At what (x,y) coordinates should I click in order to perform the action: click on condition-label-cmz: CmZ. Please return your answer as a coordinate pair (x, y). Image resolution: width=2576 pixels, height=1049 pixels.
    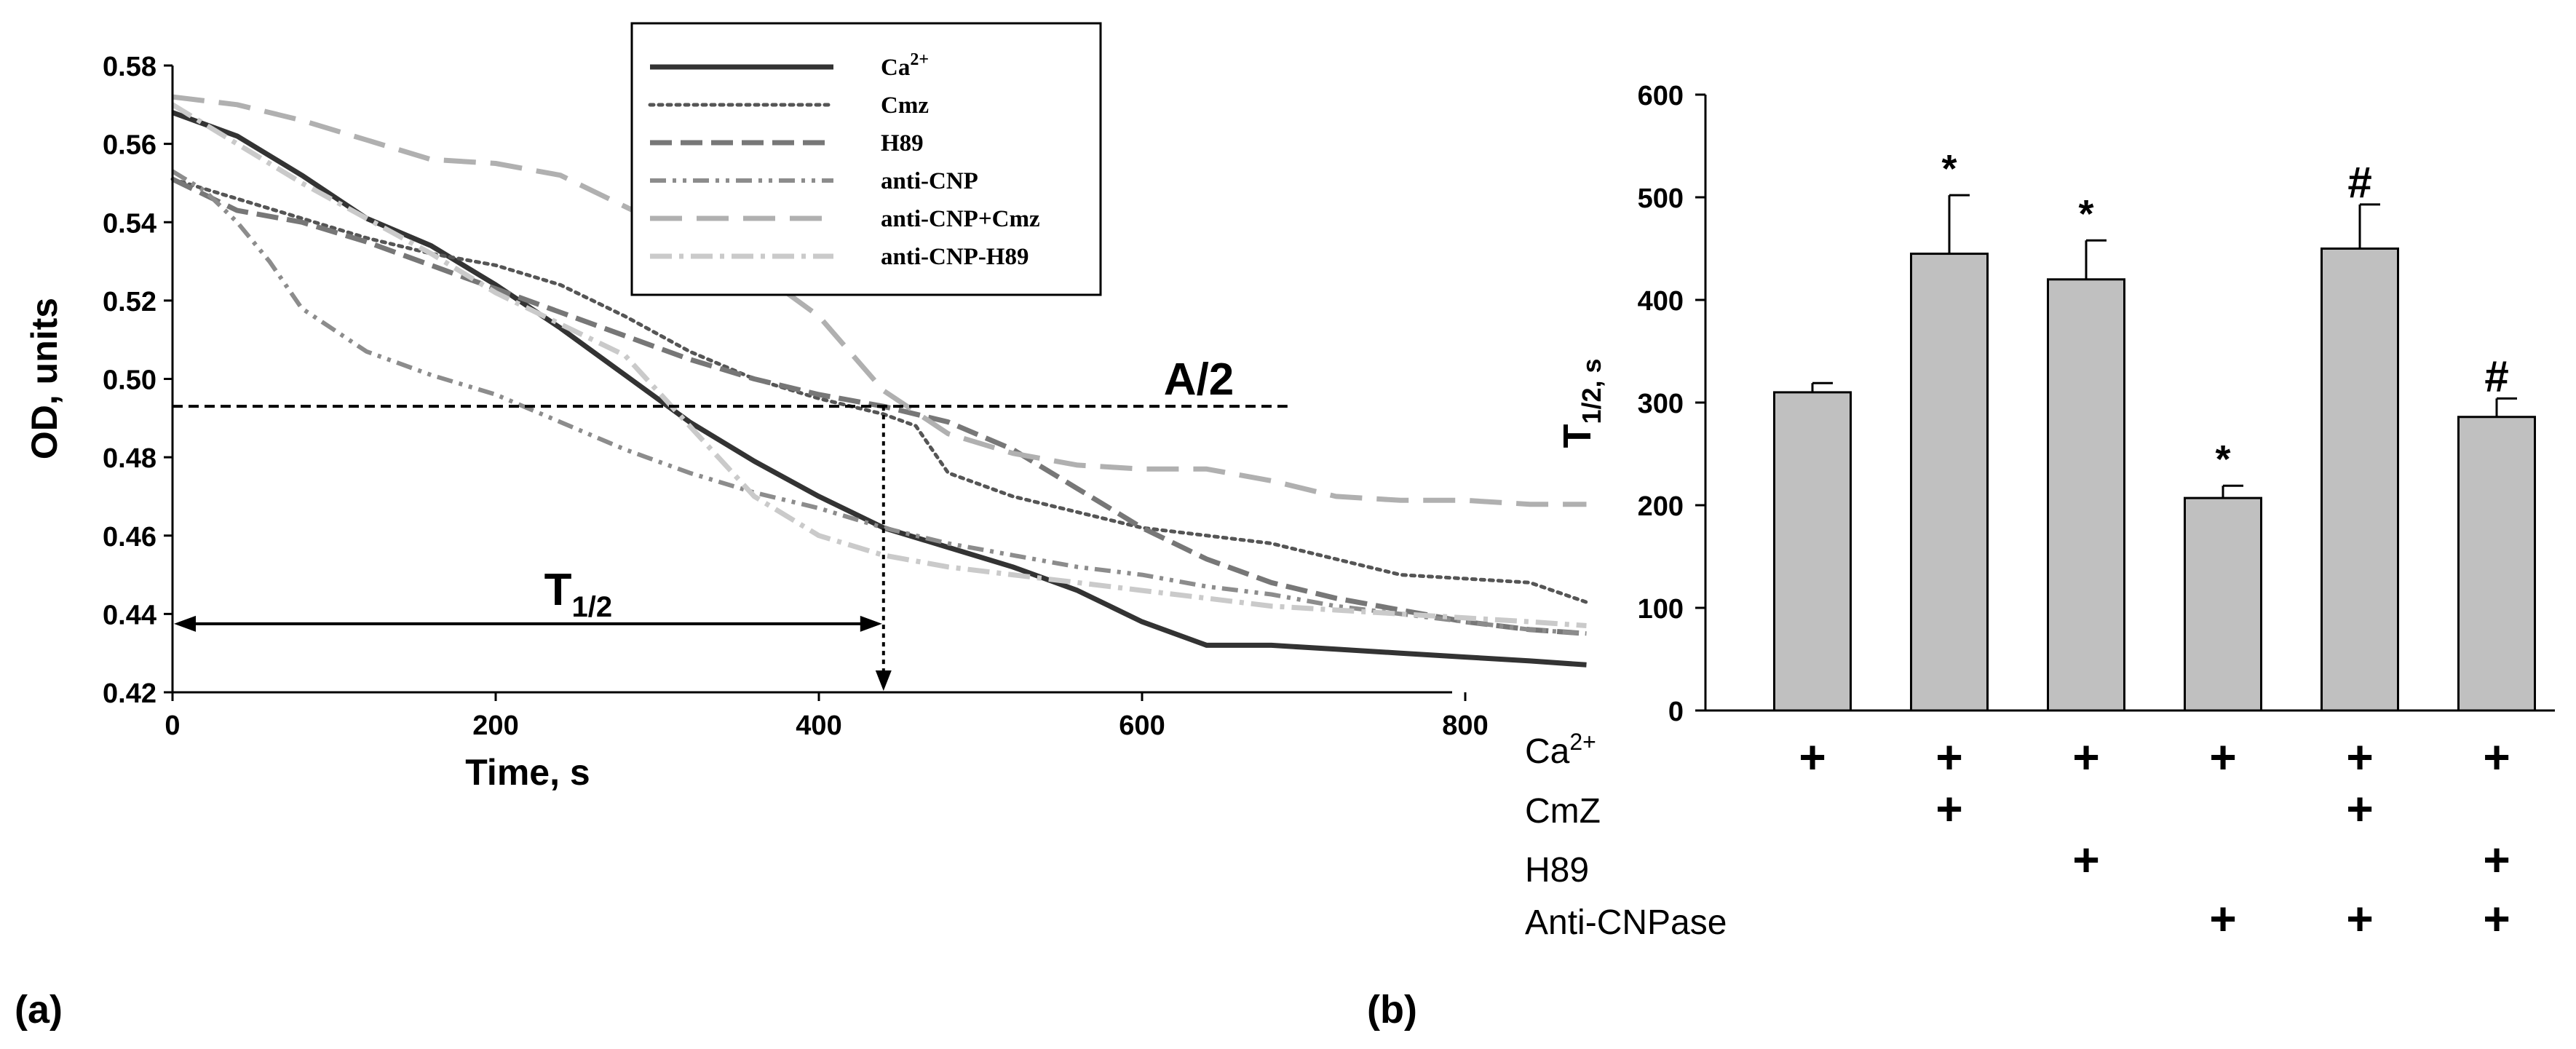
    Looking at the image, I should click on (1563, 811).